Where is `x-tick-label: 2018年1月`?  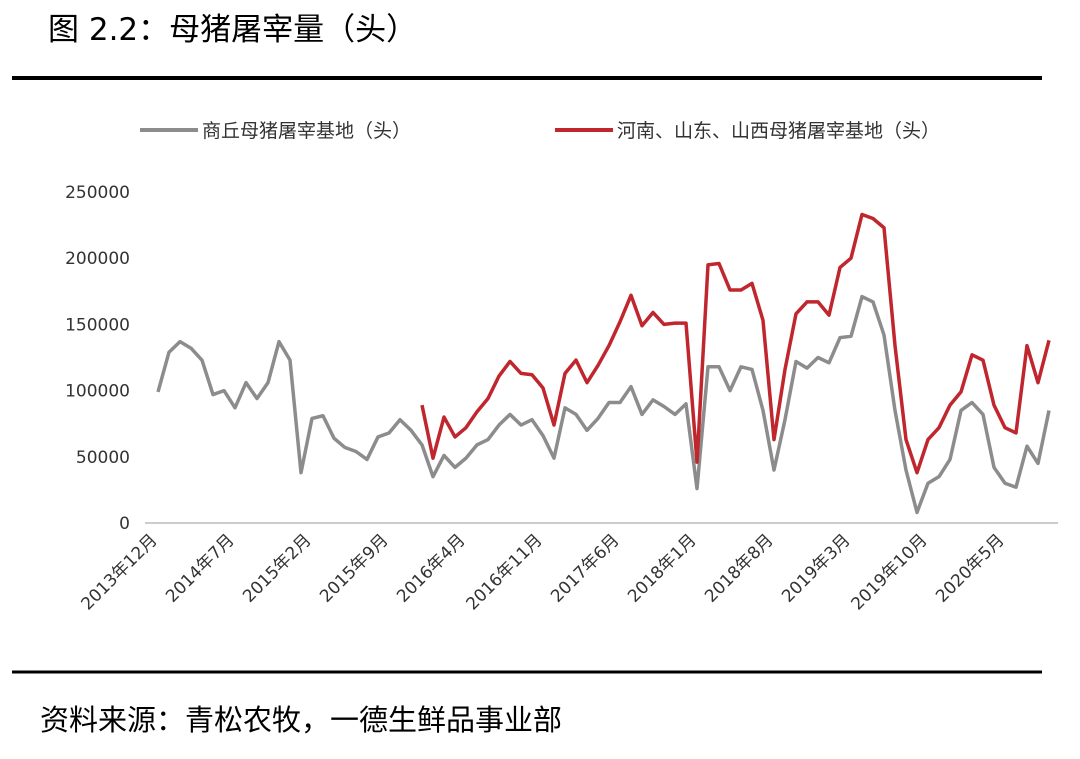
x-tick-label: 2018年1月 is located at coordinates (662, 568).